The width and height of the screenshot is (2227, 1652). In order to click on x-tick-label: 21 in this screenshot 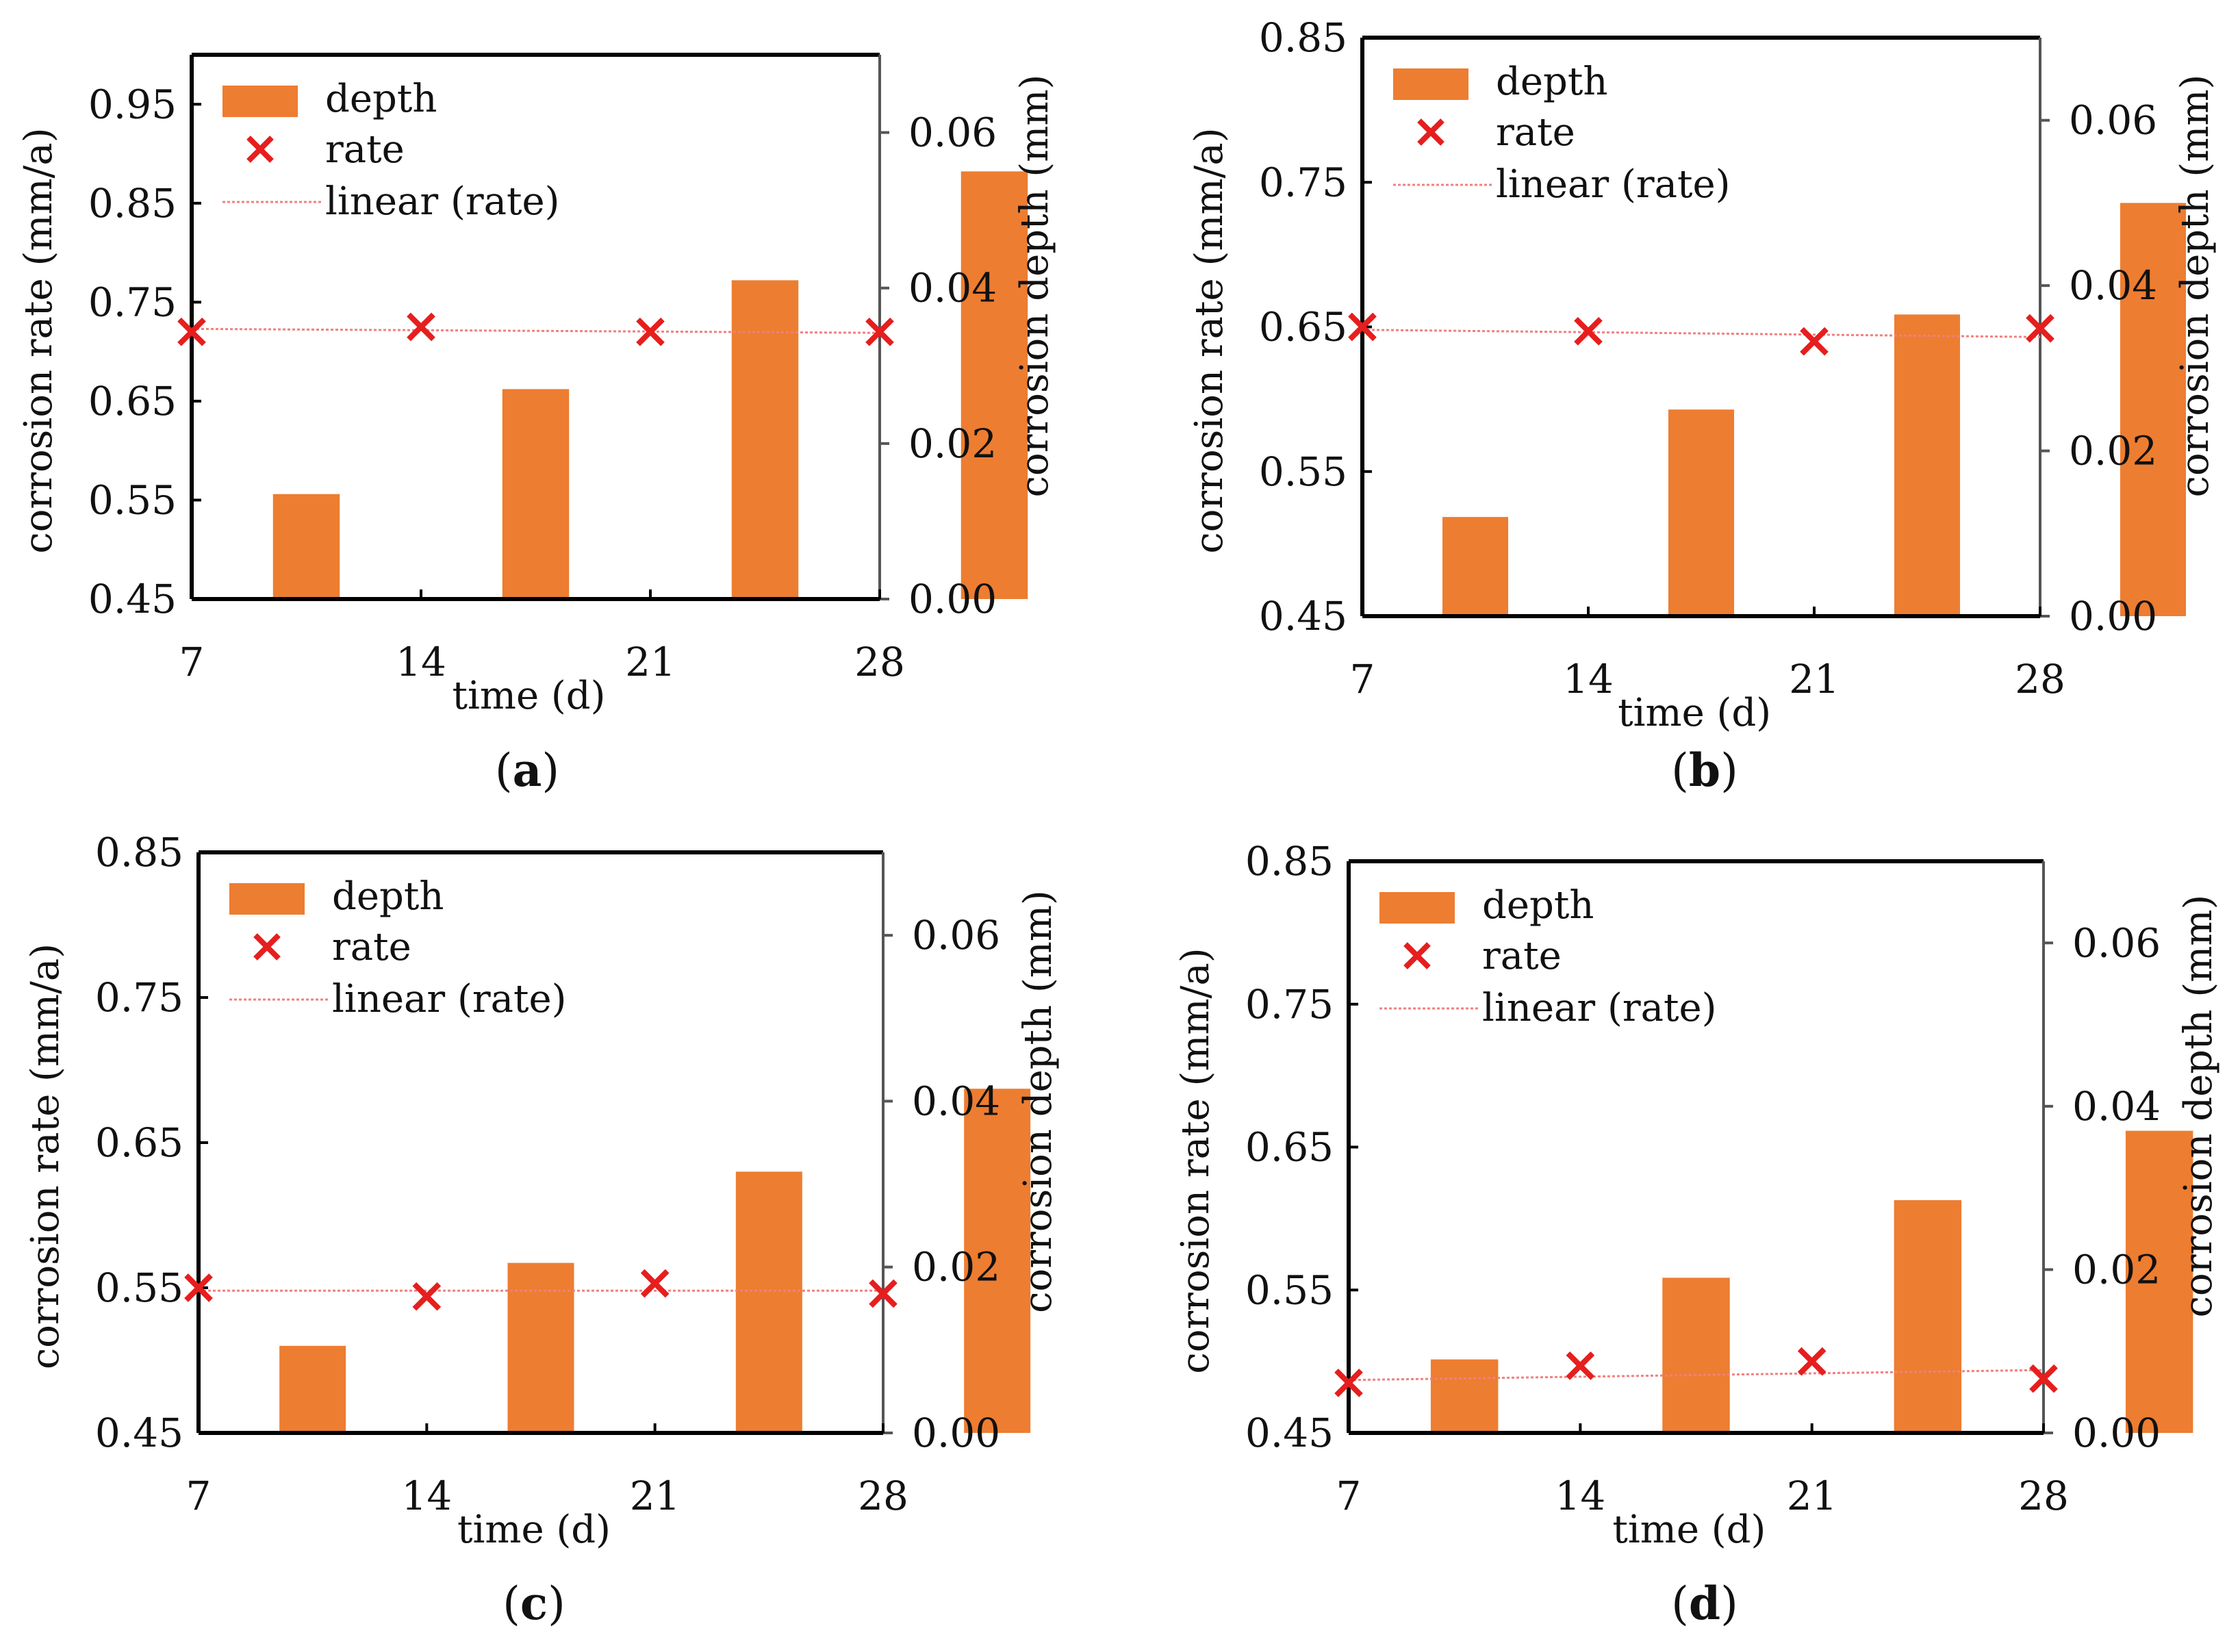, I will do `click(1814, 679)`.